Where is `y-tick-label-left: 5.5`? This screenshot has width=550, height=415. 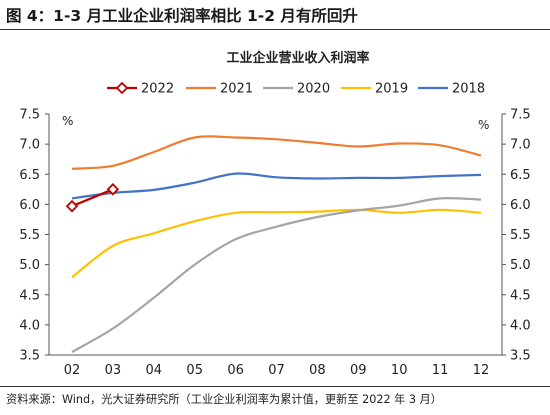 y-tick-label-left: 5.5 is located at coordinates (29, 235).